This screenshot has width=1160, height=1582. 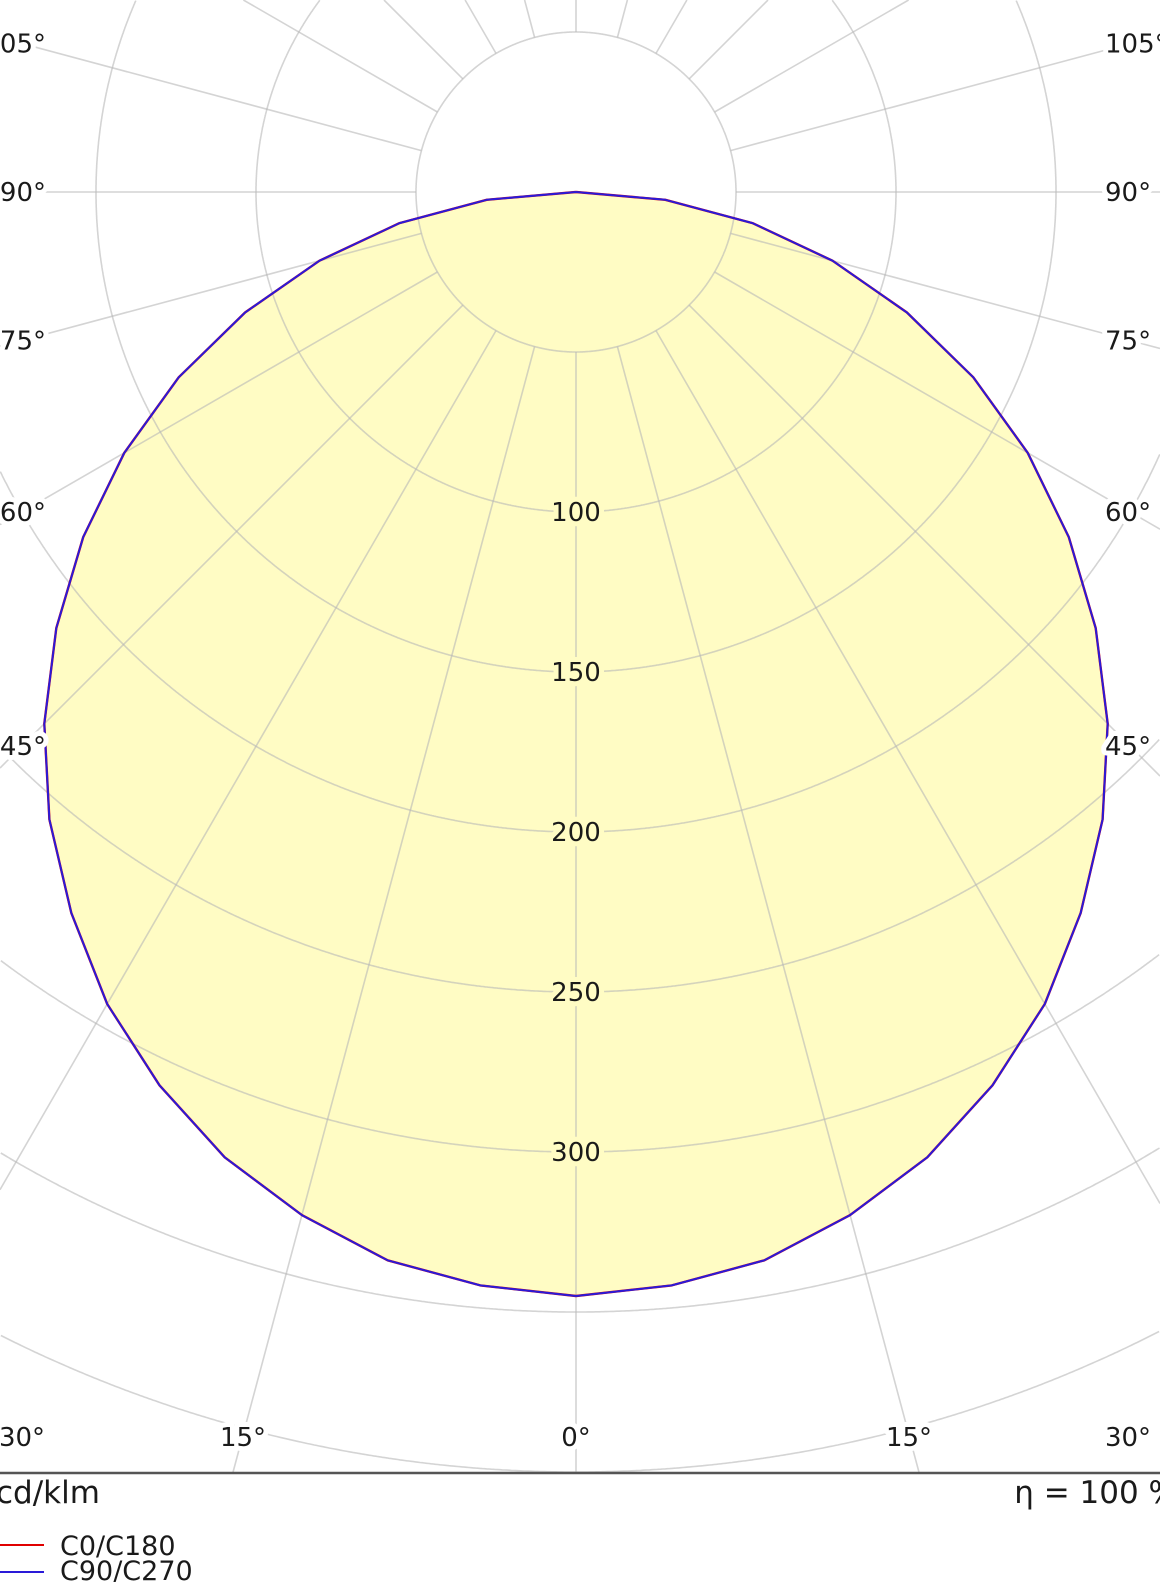 I want to click on radial-tick-label-100: 100, so click(x=576, y=513).